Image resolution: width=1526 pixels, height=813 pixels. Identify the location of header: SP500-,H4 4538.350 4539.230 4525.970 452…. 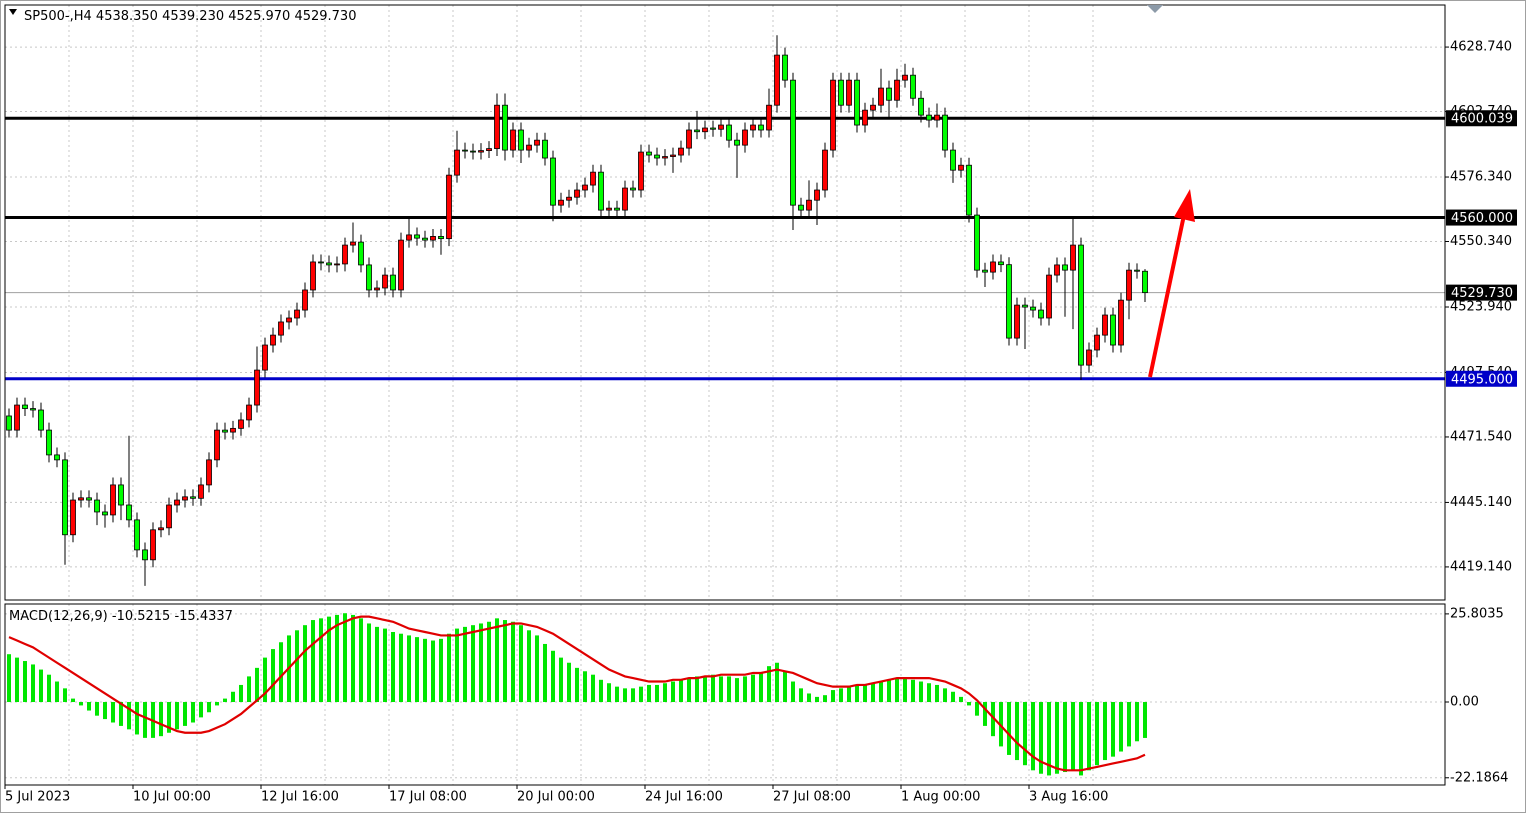
(190, 16).